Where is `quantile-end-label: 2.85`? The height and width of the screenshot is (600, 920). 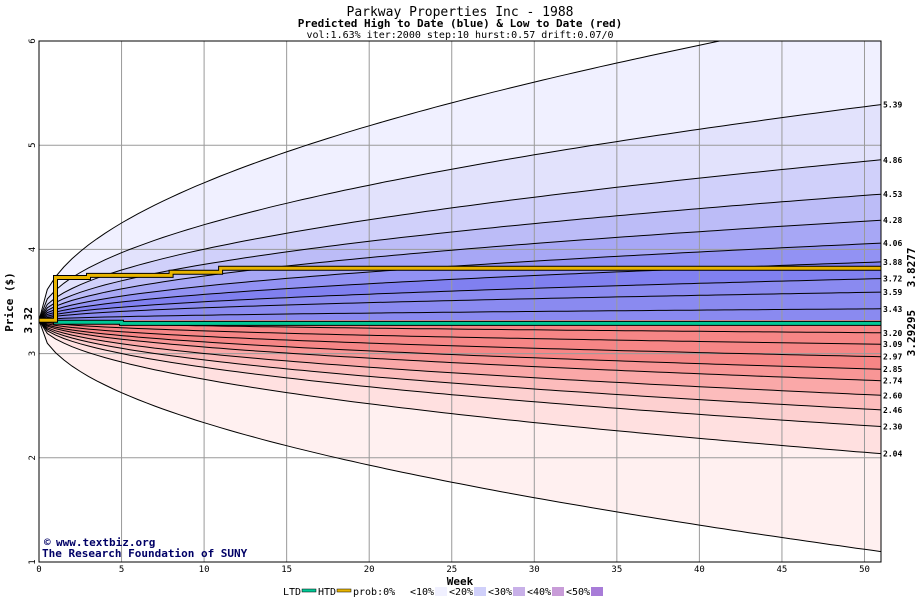 quantile-end-label: 2.85 is located at coordinates (892, 369).